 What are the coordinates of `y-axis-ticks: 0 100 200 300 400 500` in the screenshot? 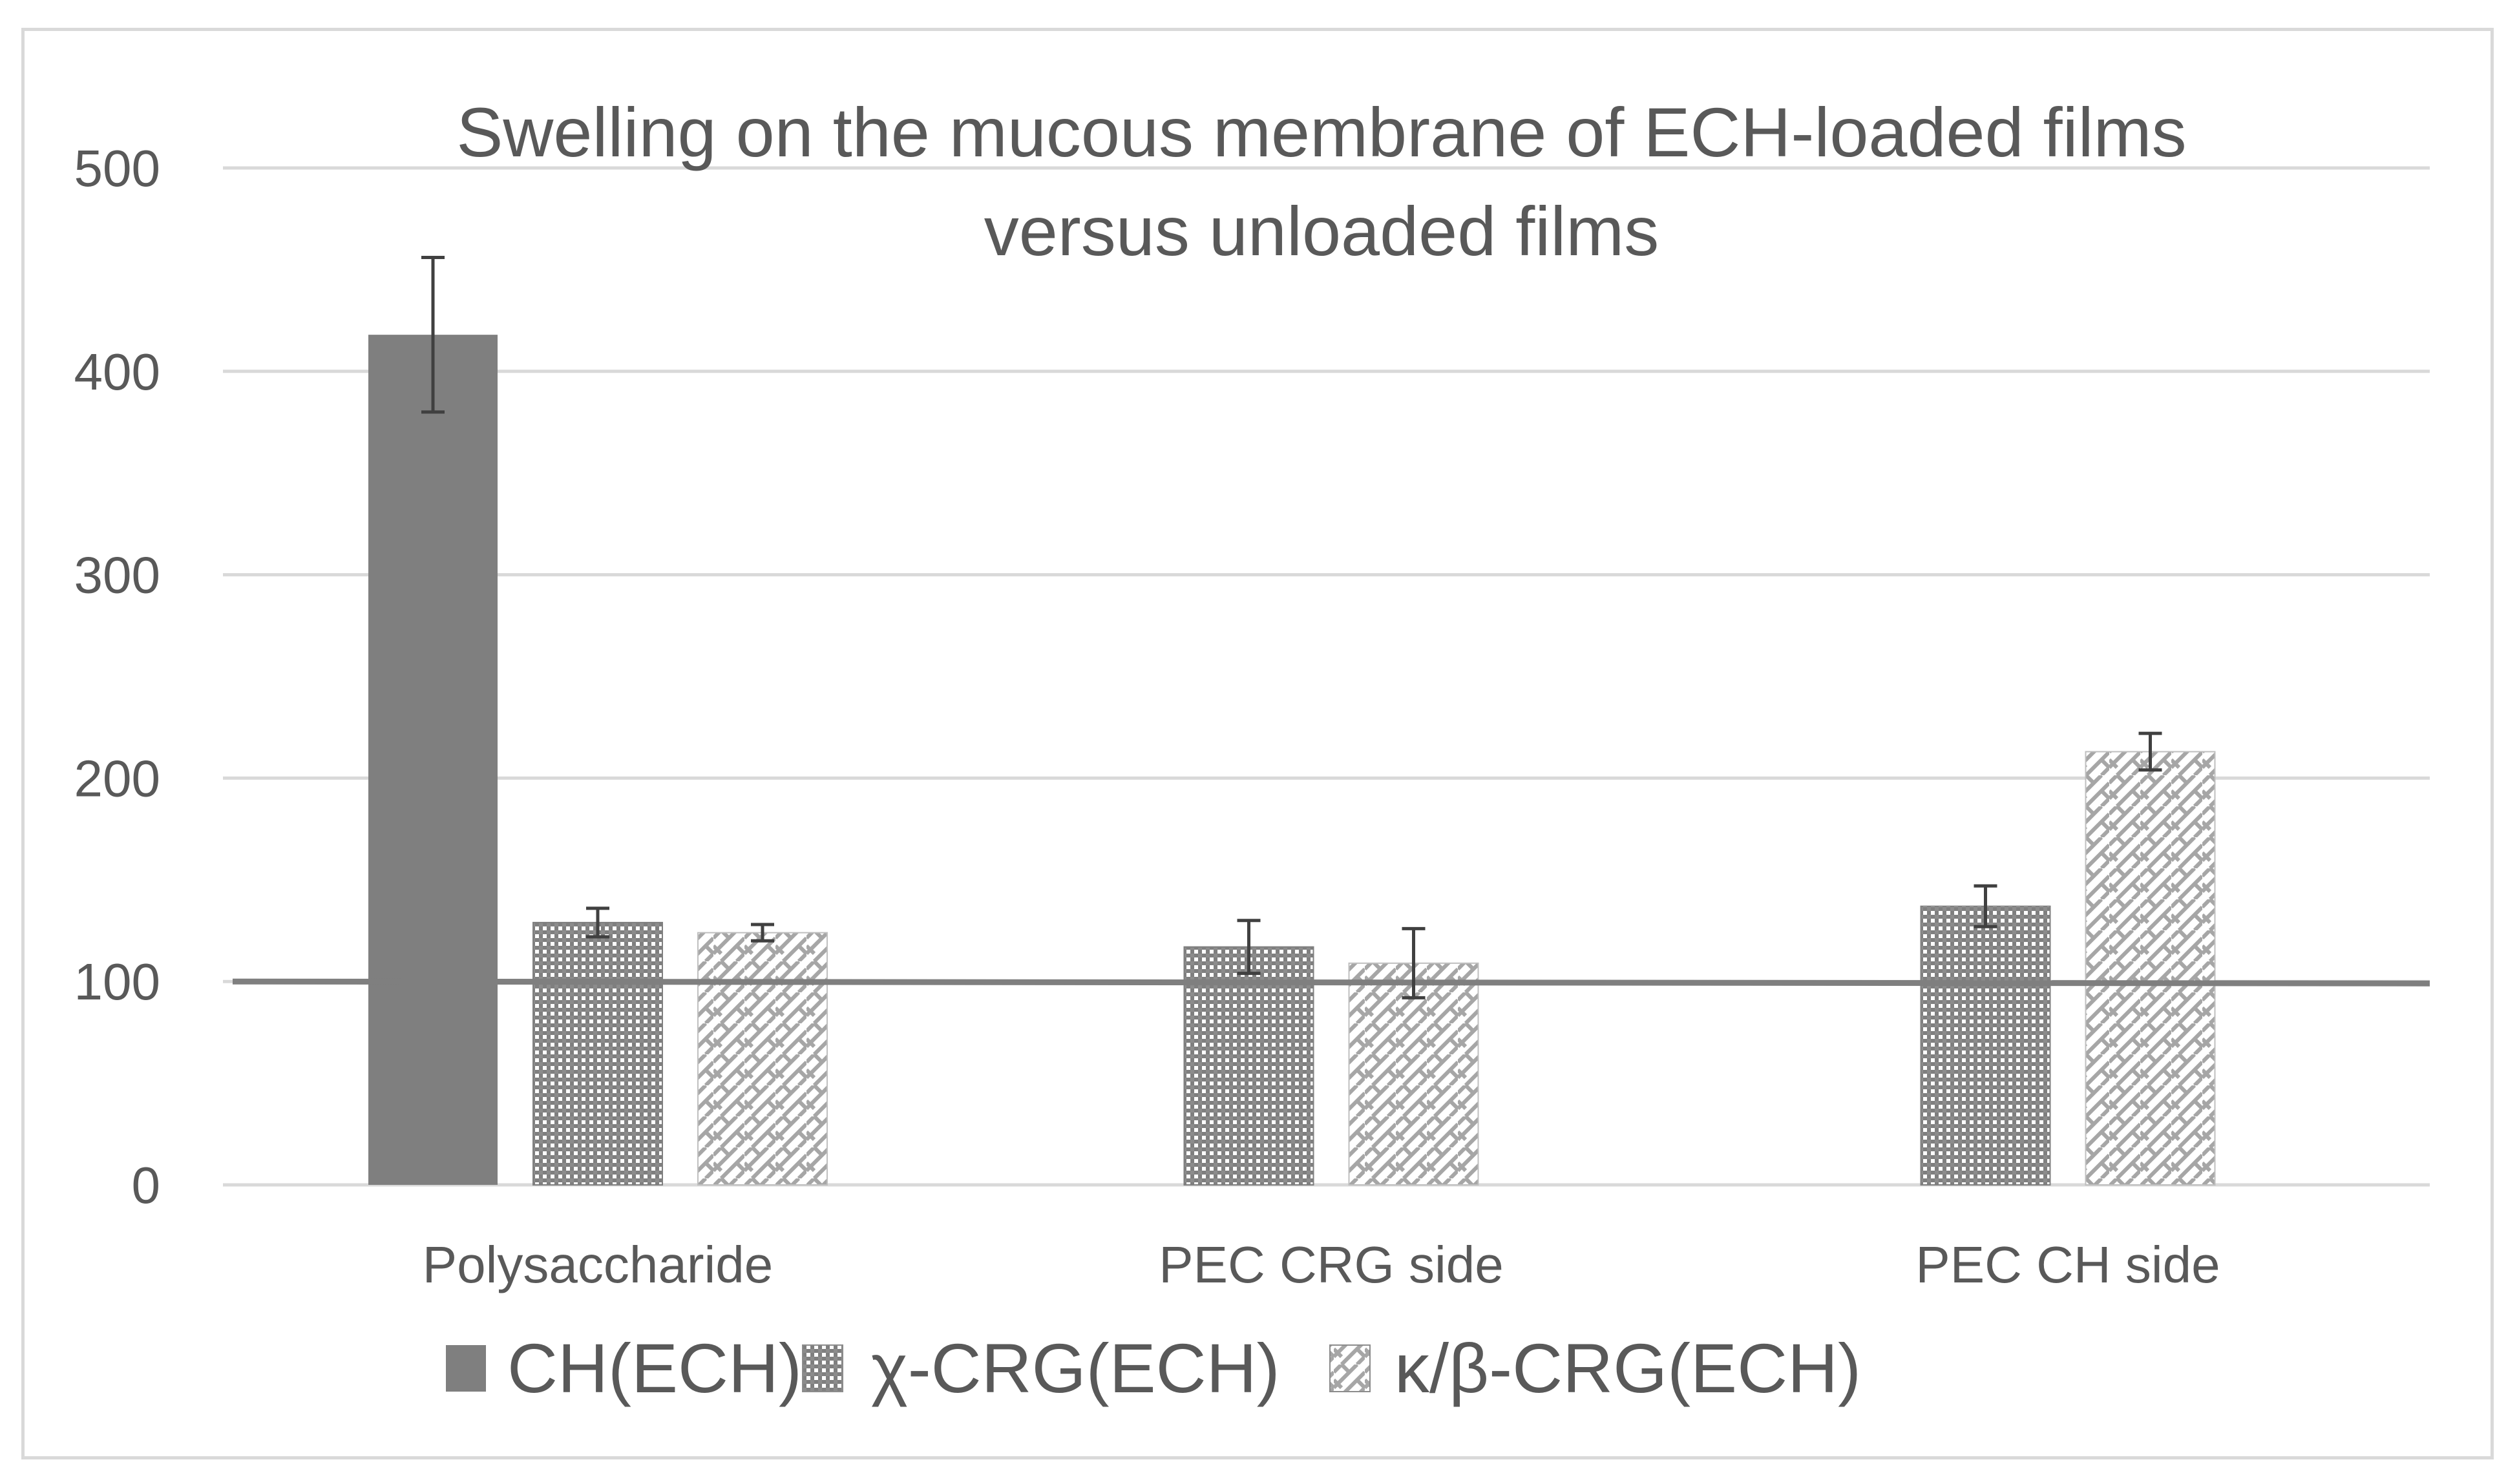 It's located at (117, 677).